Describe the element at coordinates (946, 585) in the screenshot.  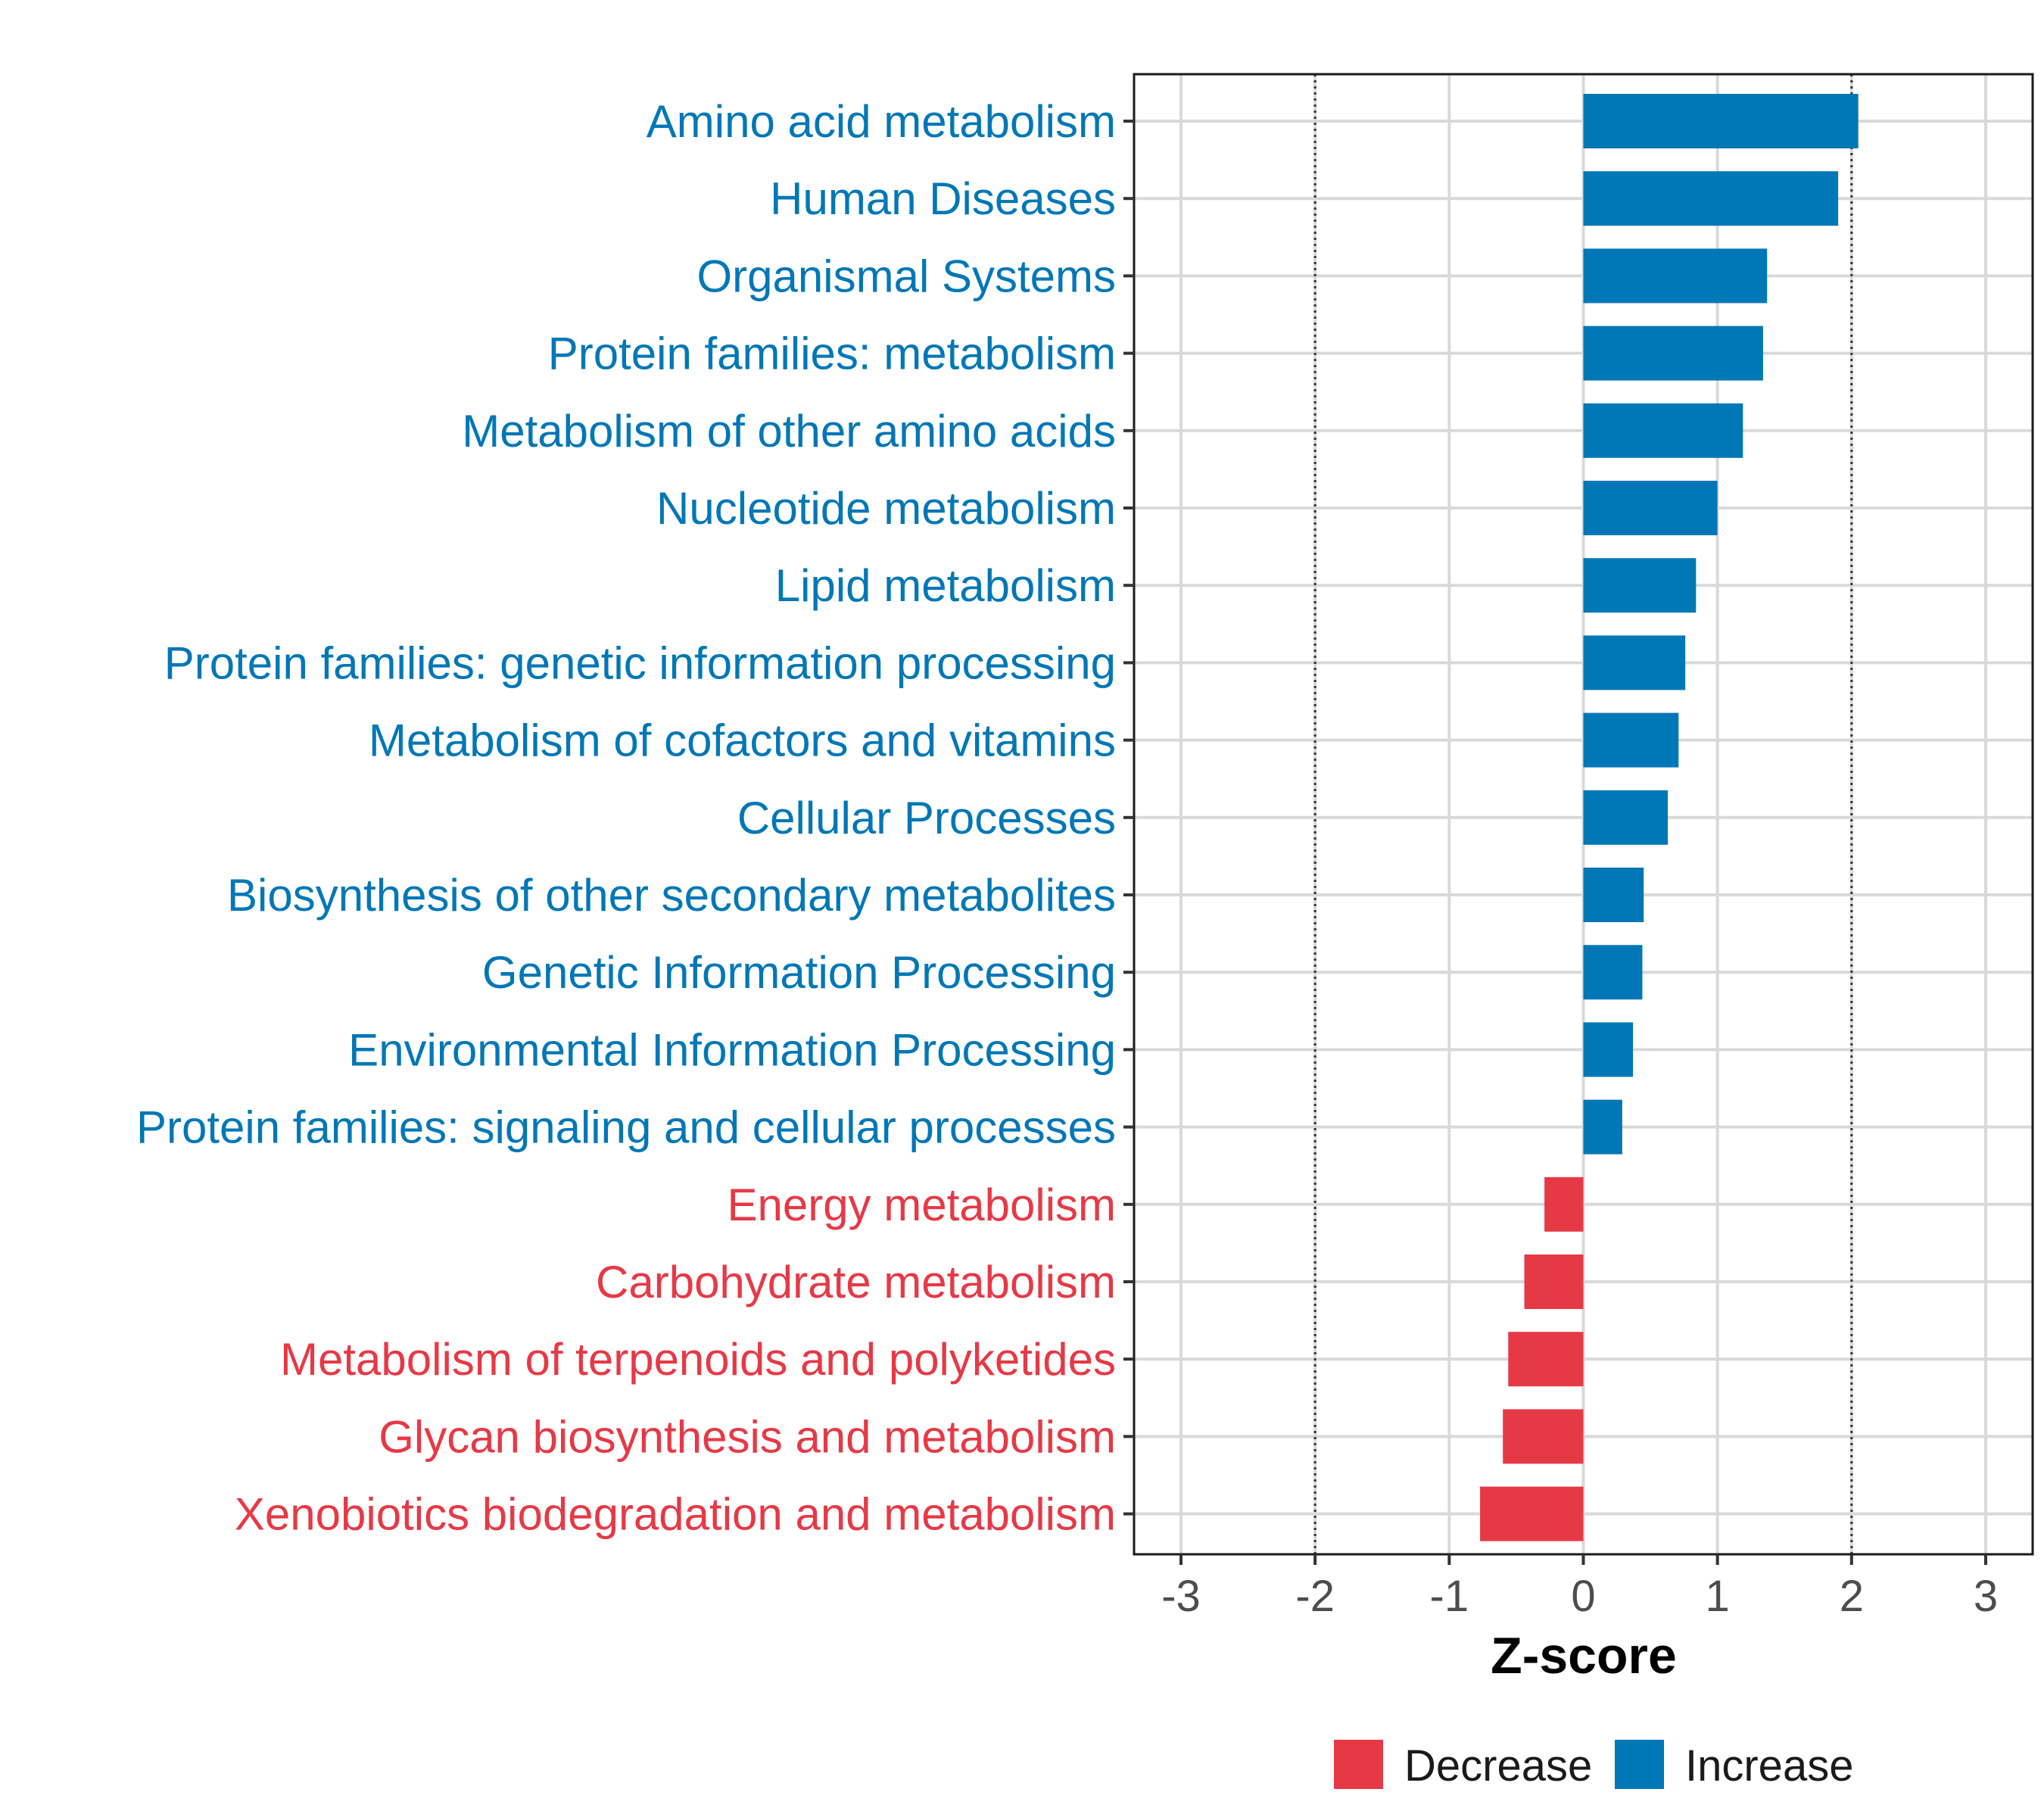
I see `category-label: Lipid metabolism` at that location.